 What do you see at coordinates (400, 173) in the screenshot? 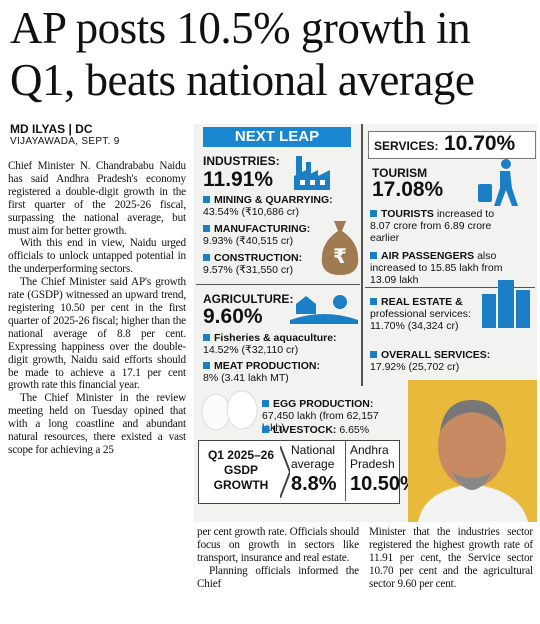
I see `section-label: TOURISM` at bounding box center [400, 173].